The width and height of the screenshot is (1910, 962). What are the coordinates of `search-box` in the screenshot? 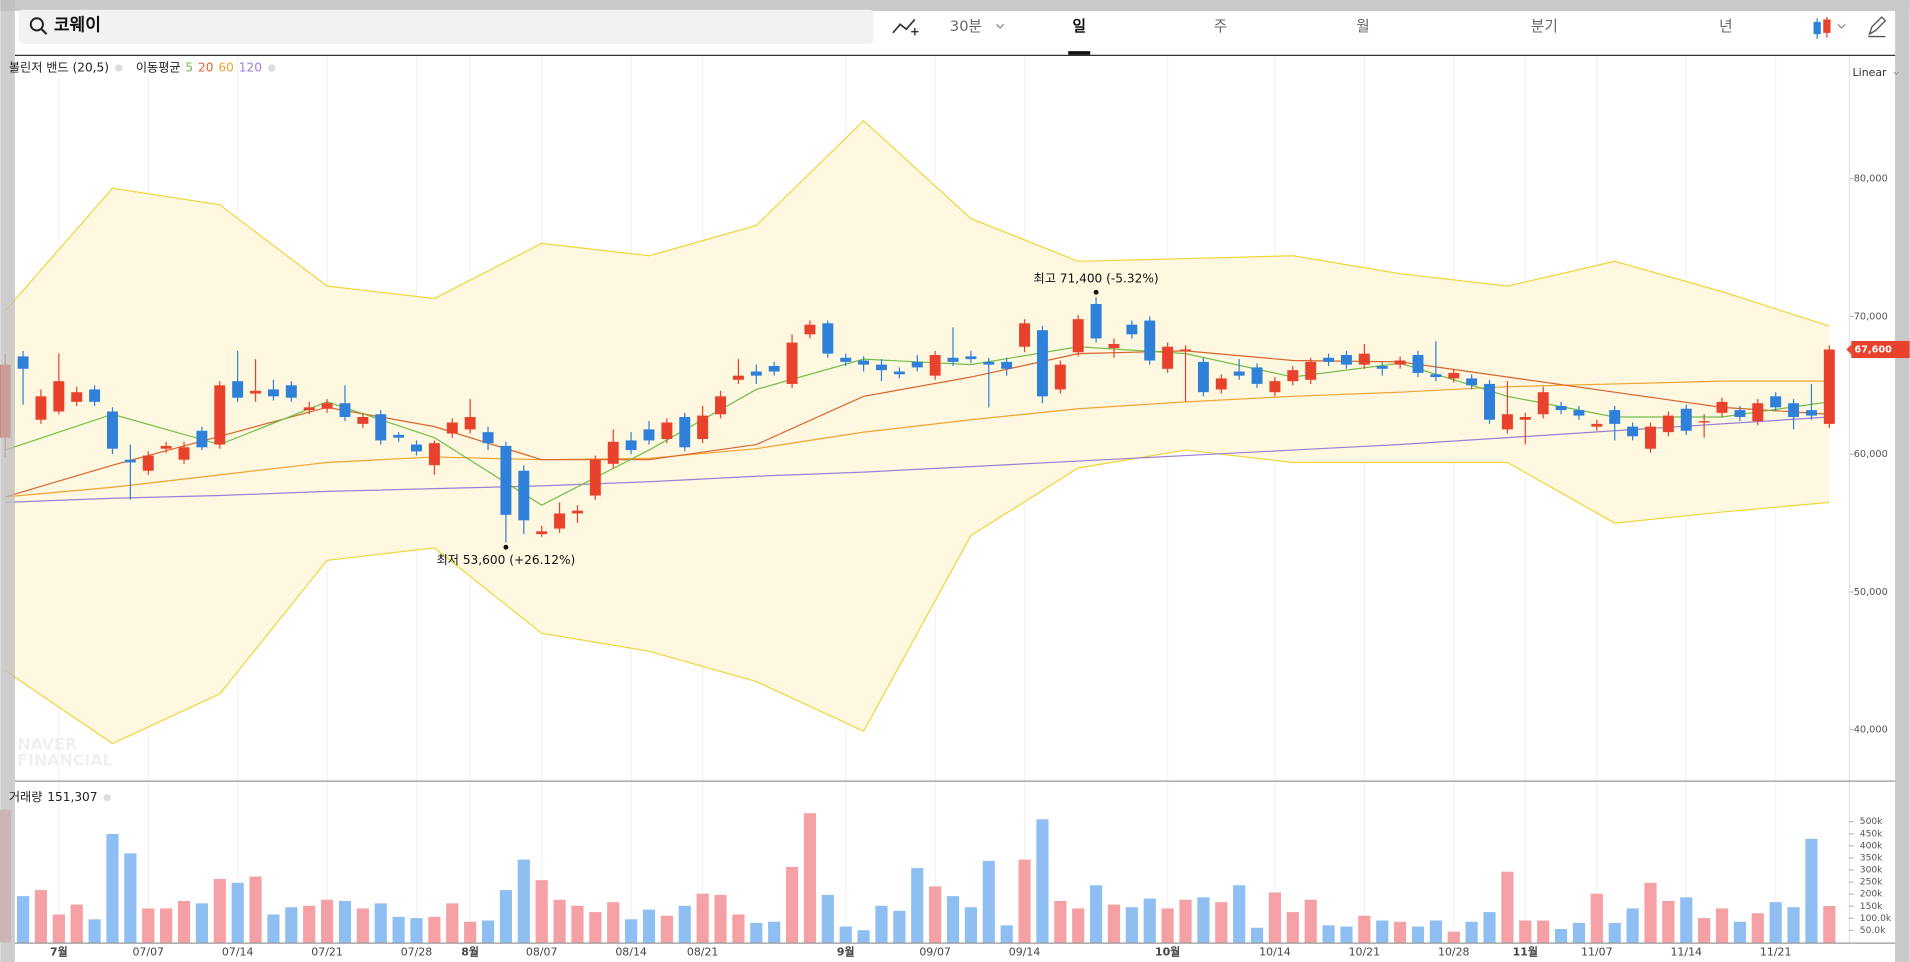 It's located at (446, 26).